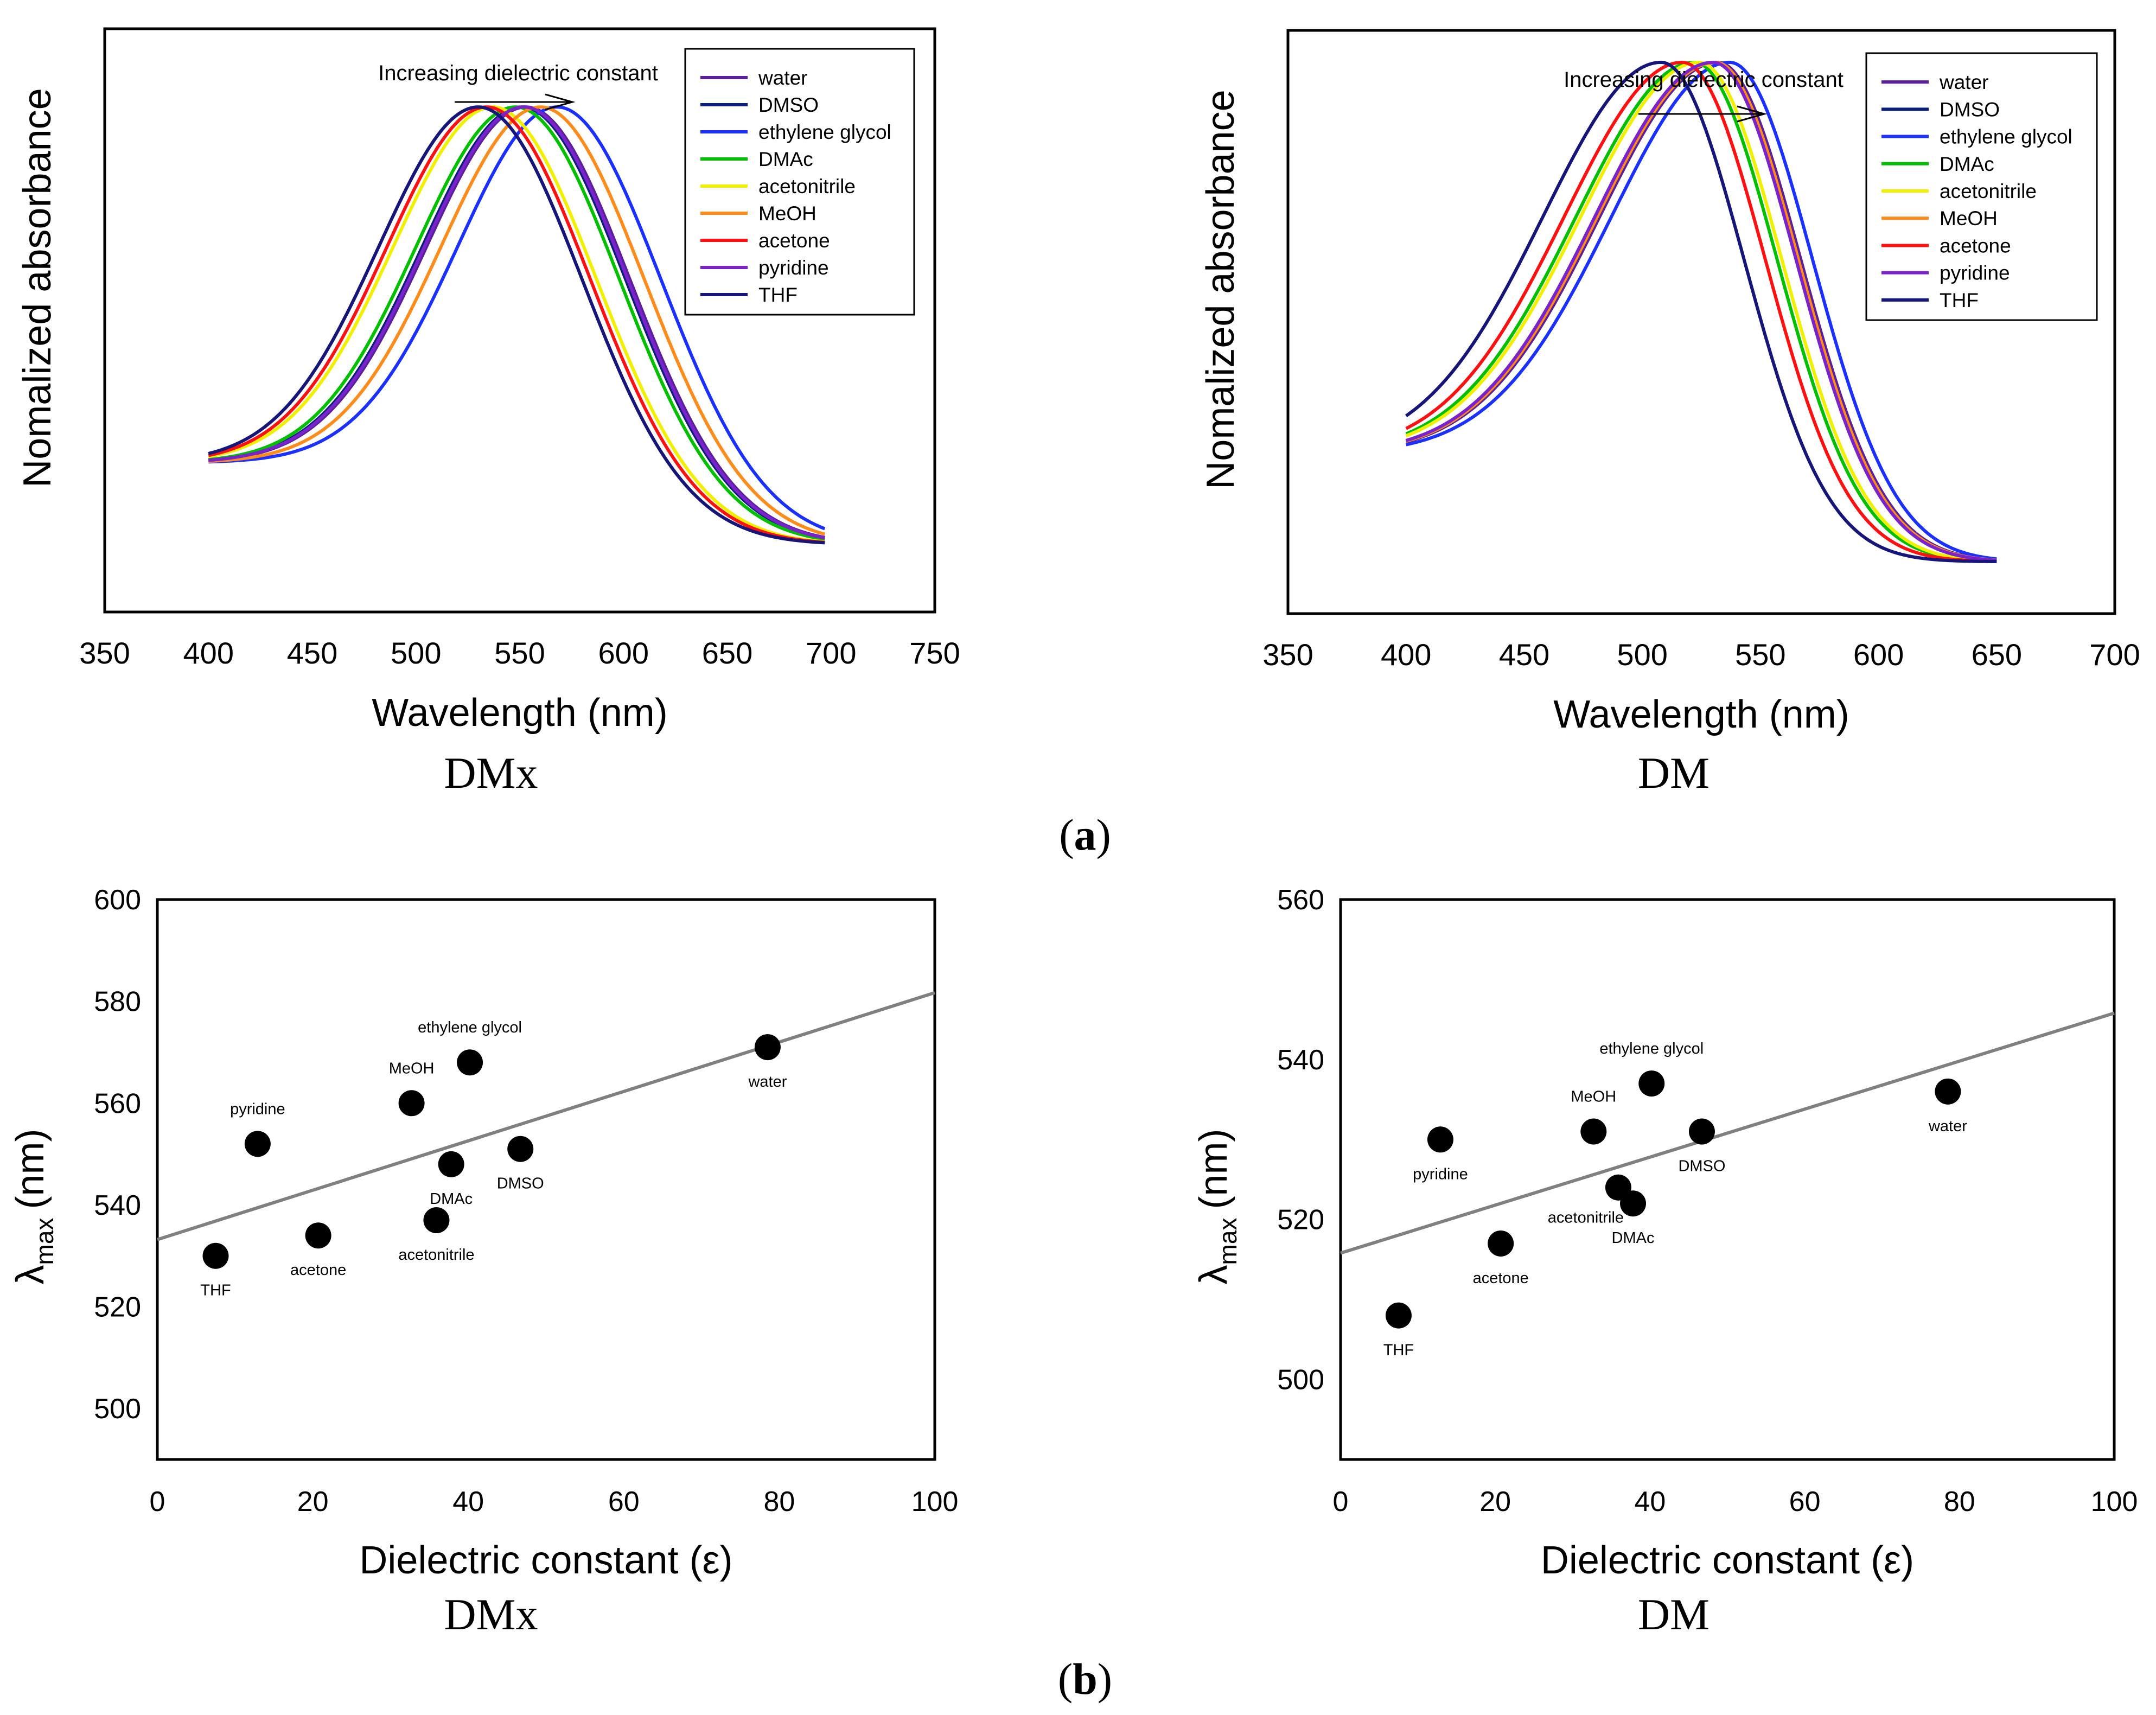 This screenshot has width=2156, height=1715. Describe the element at coordinates (436, 1255) in the screenshot. I see `data-label-acetonitrile: acetonitrile` at that location.